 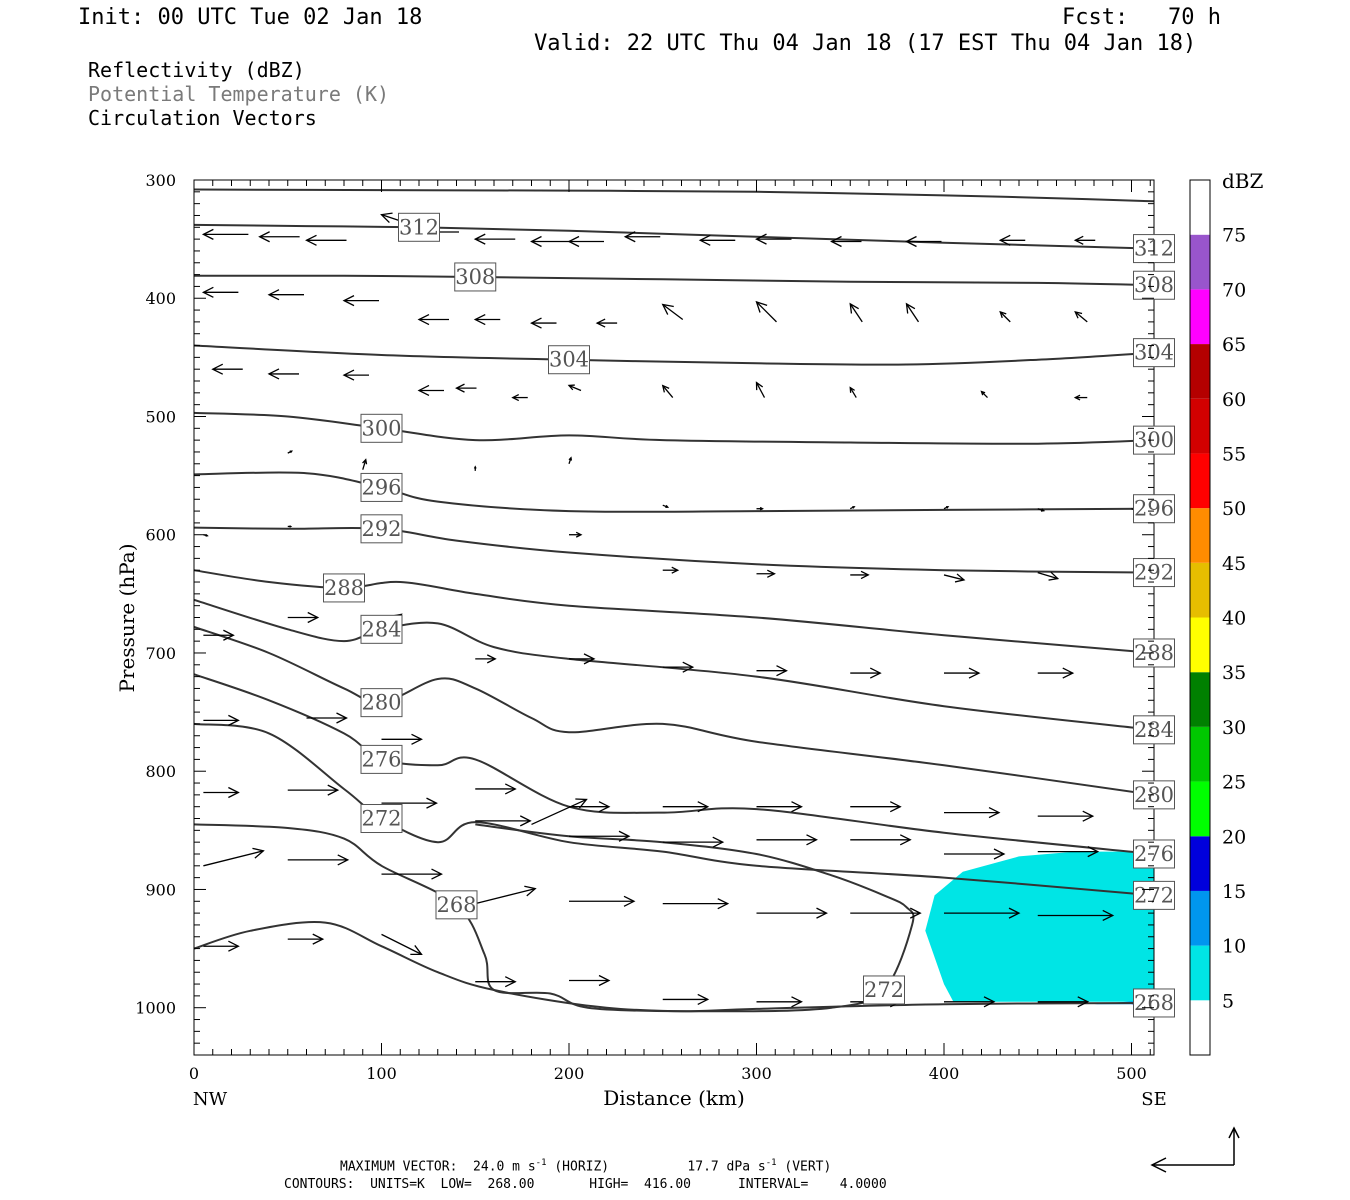 What do you see at coordinates (1195, 1149) in the screenshot?
I see `reference-vector-icon` at bounding box center [1195, 1149].